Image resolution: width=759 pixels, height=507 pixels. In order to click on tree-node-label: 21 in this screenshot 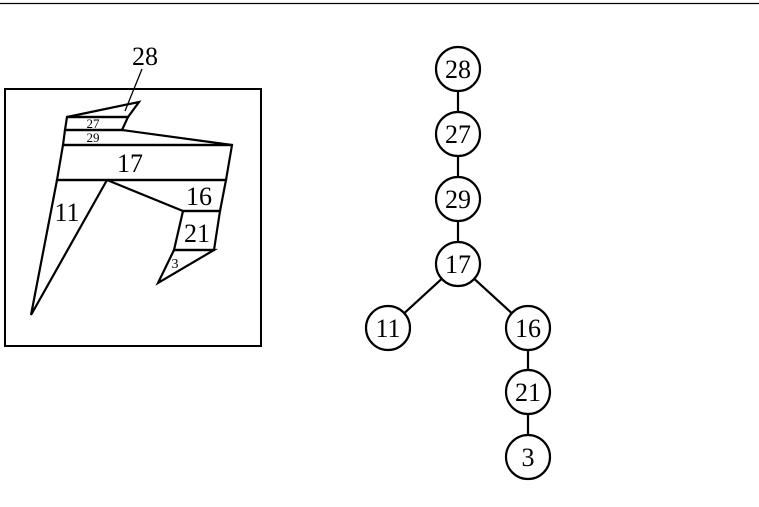, I will do `click(528, 392)`.